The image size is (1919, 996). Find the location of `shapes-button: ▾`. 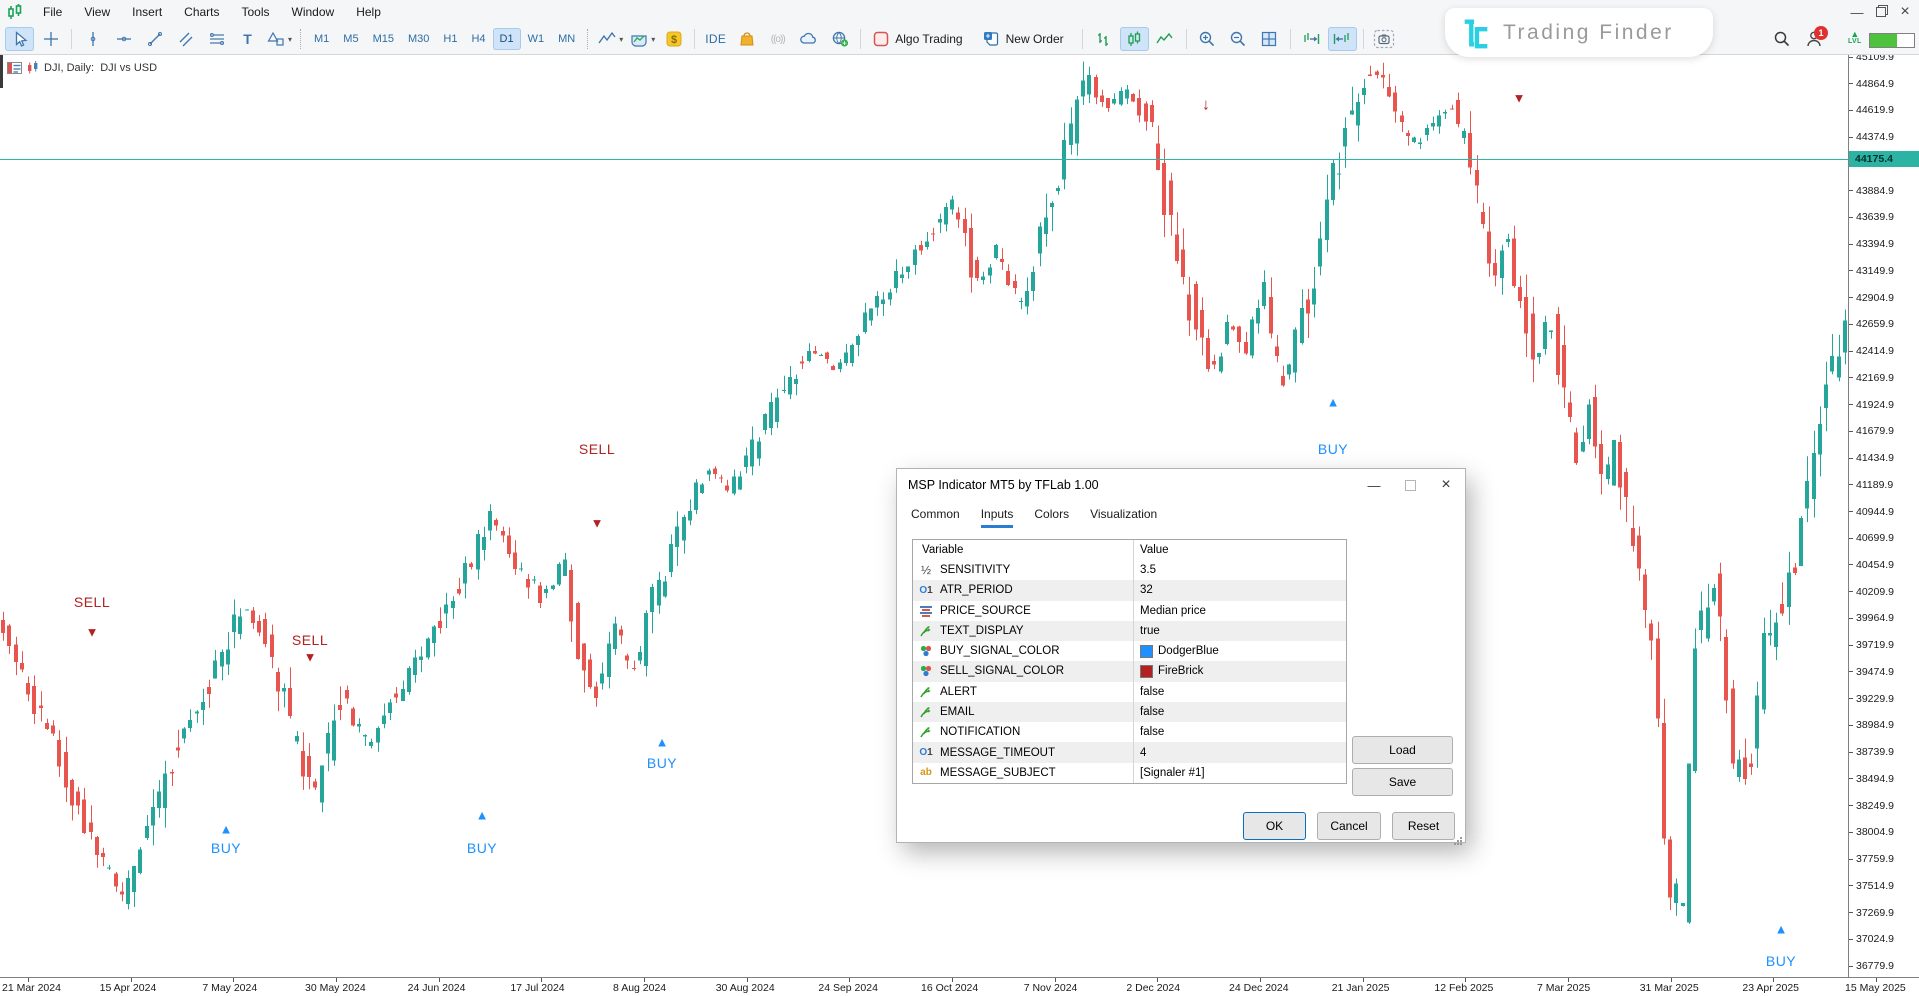

shapes-button: ▾ is located at coordinates (279, 39).